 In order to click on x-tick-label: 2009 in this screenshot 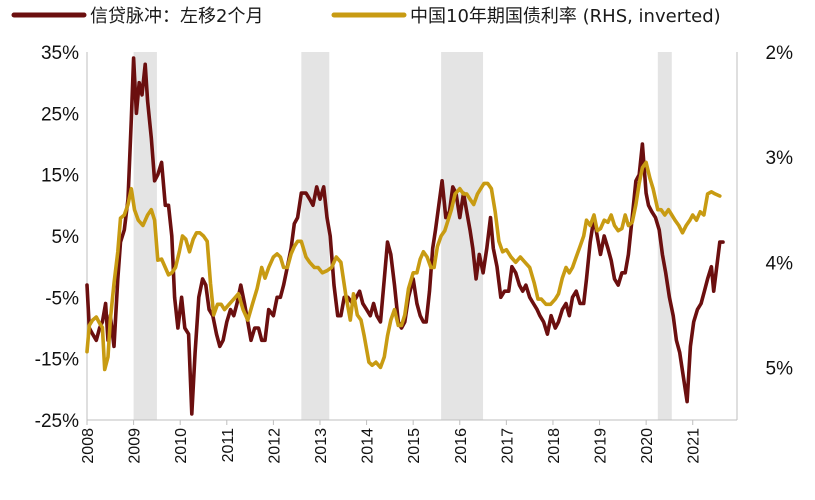, I will do `click(135, 446)`.